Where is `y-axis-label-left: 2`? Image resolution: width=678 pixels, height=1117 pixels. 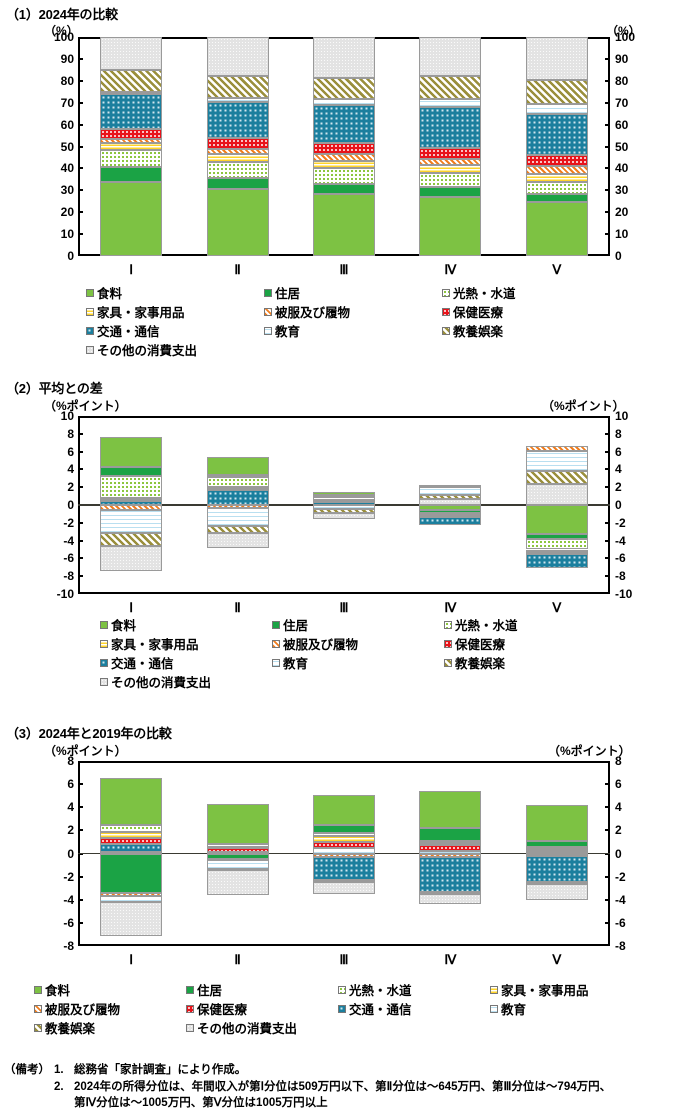 y-axis-label-left: 2 is located at coordinates (70, 487).